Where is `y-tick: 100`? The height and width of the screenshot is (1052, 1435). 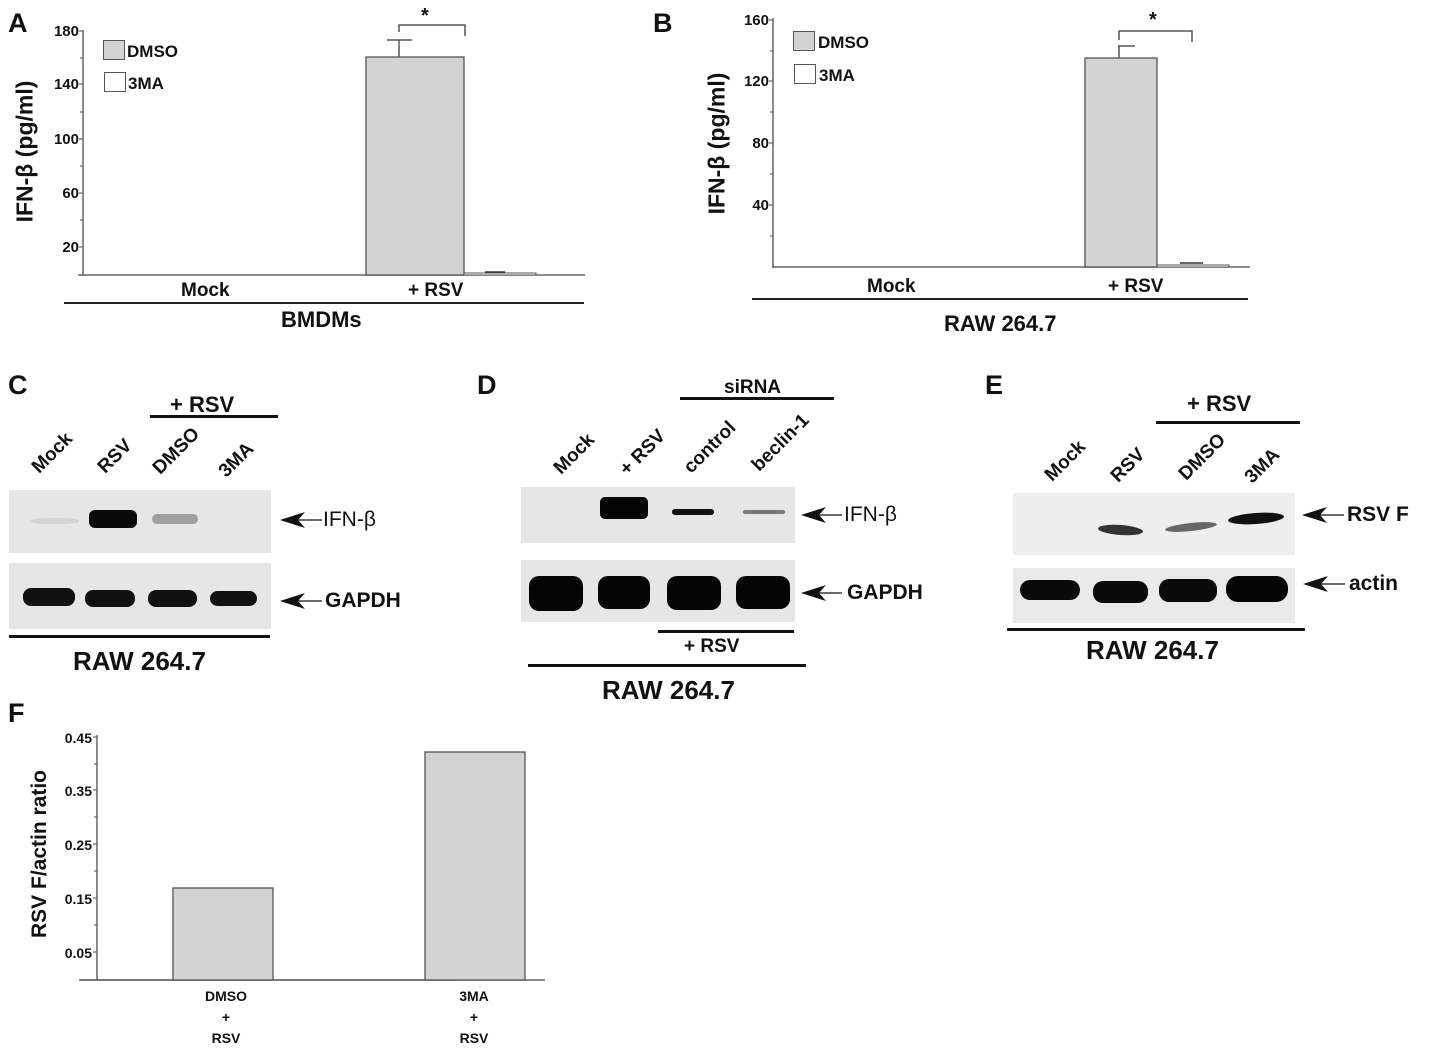 y-tick: 100 is located at coordinates (66, 139).